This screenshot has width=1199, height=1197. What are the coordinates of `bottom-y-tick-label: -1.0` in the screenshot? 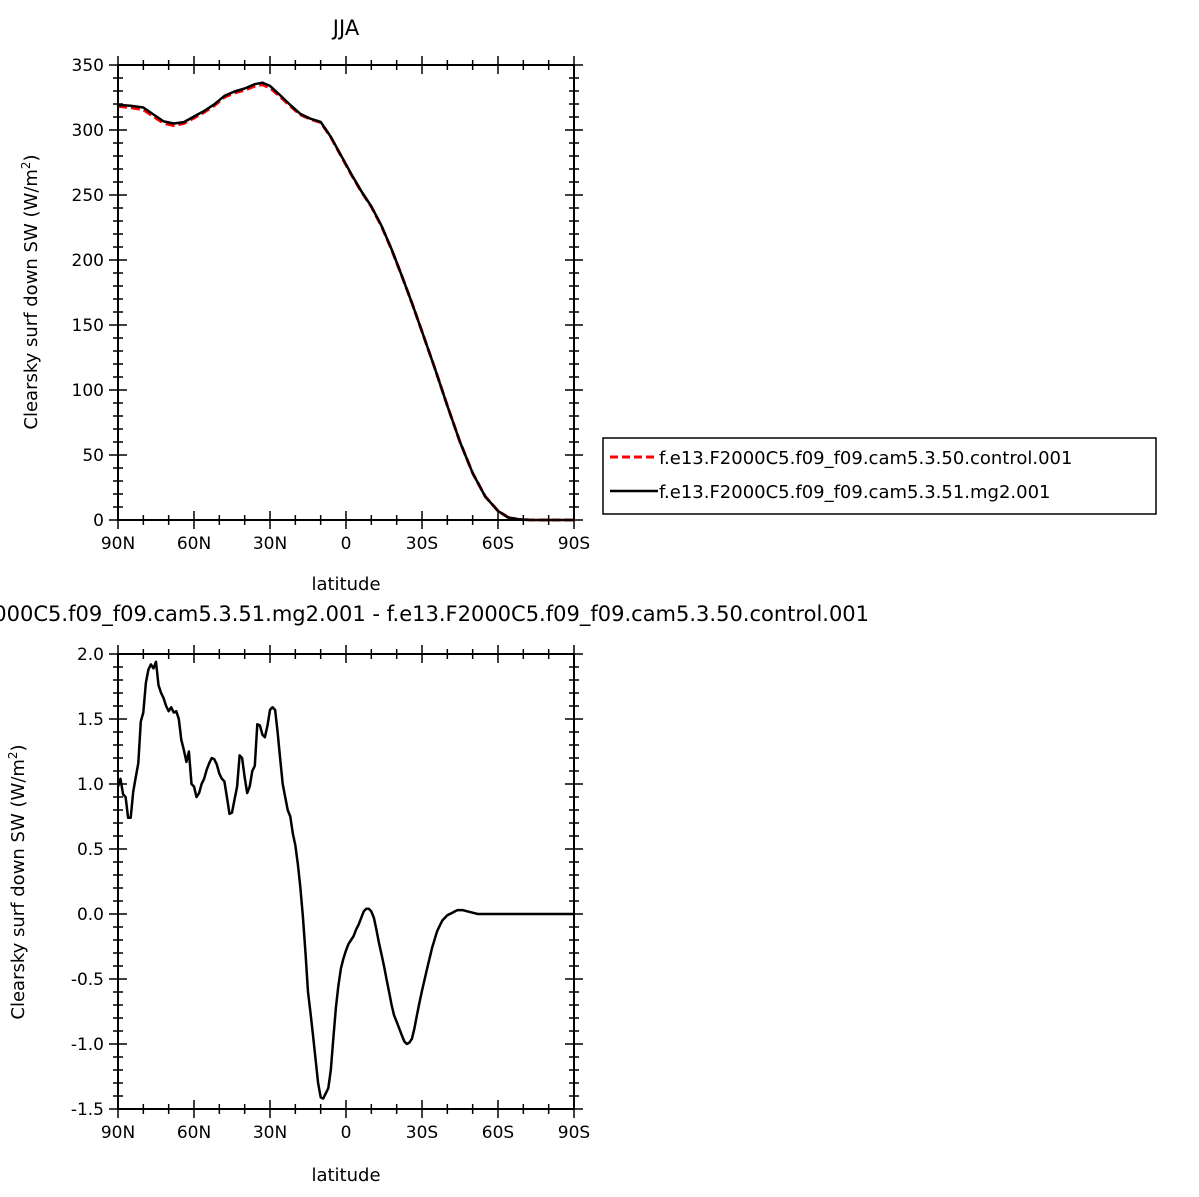 It's located at (87, 1045).